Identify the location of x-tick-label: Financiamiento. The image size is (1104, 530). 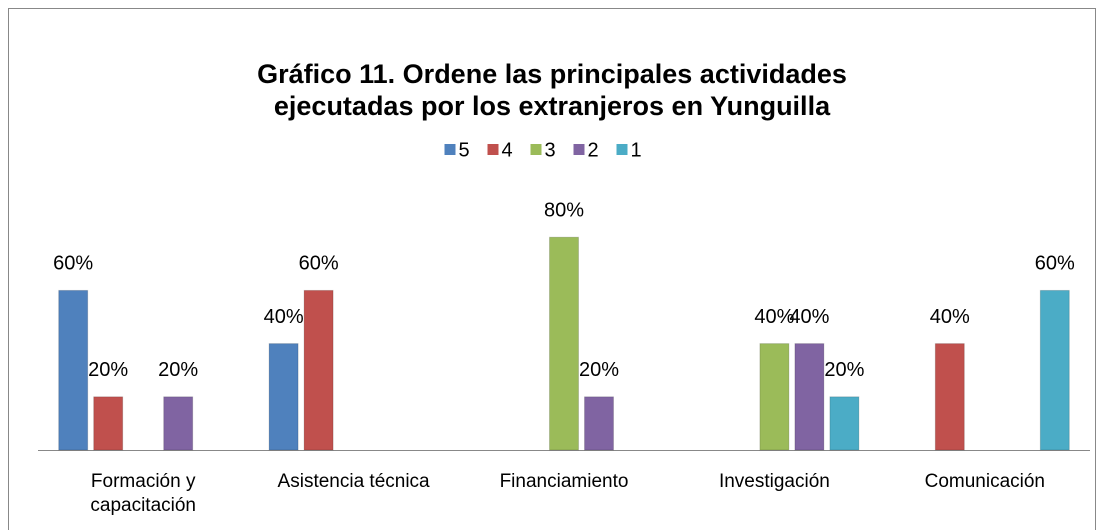
(564, 481).